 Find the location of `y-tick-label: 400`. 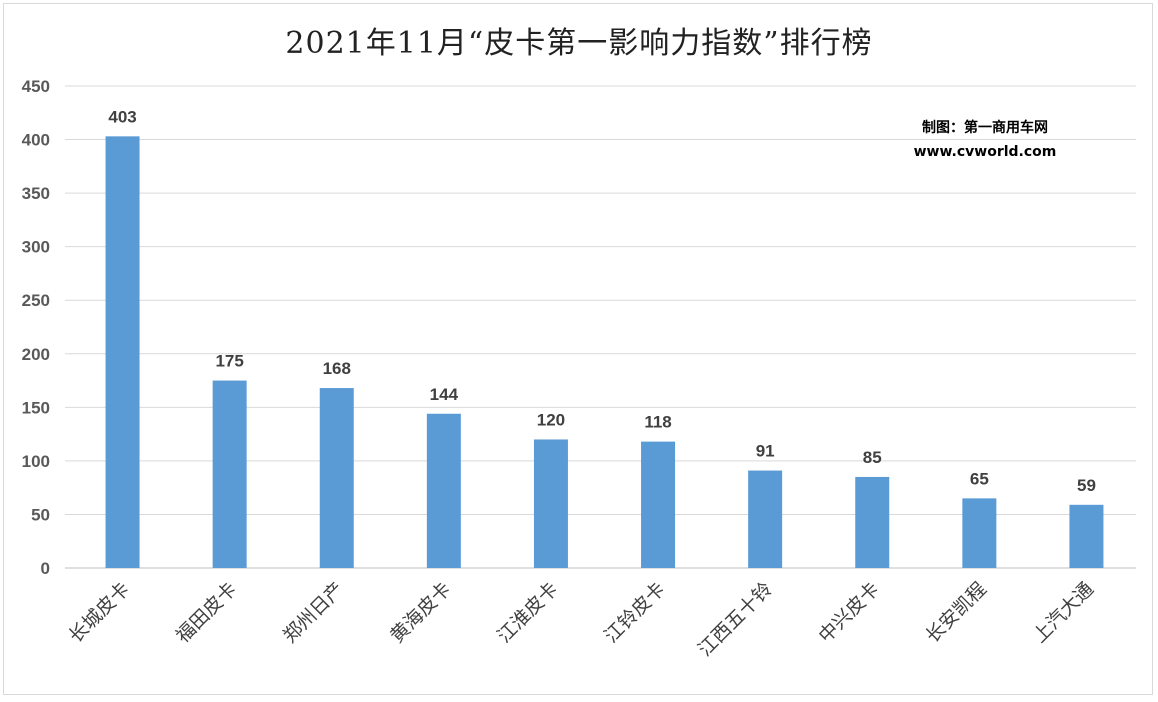

y-tick-label: 400 is located at coordinates (36, 140).